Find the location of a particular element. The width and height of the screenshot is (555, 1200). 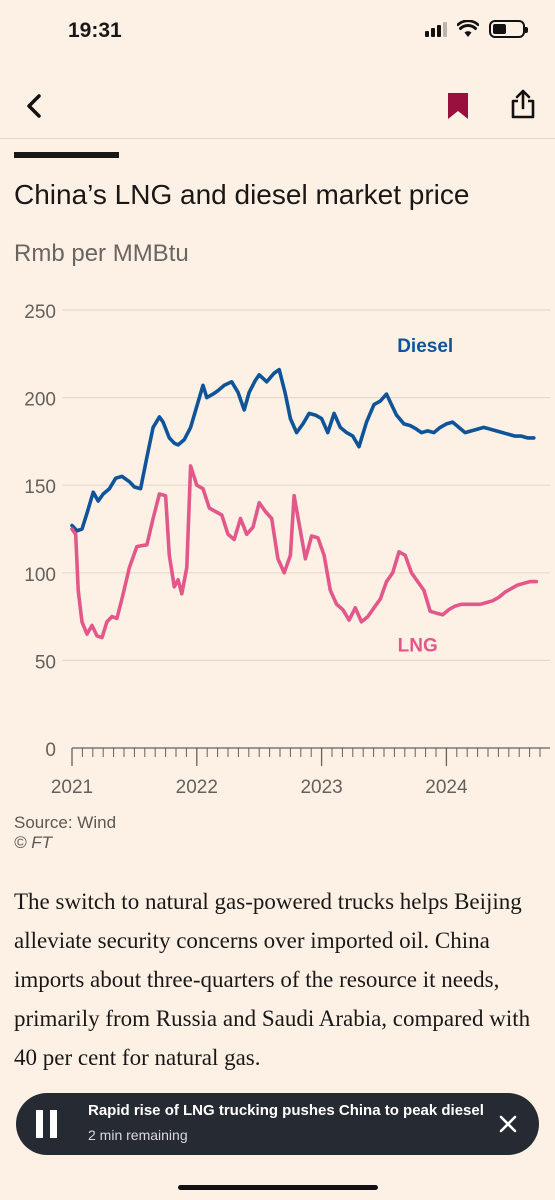

chevron-left-icon is located at coordinates (34, 106).